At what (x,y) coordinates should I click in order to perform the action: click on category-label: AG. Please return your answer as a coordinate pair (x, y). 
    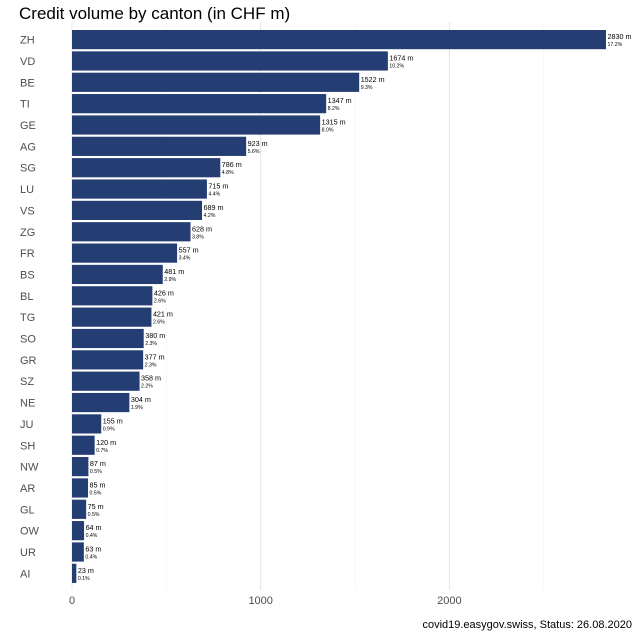
    Looking at the image, I should click on (28, 147).